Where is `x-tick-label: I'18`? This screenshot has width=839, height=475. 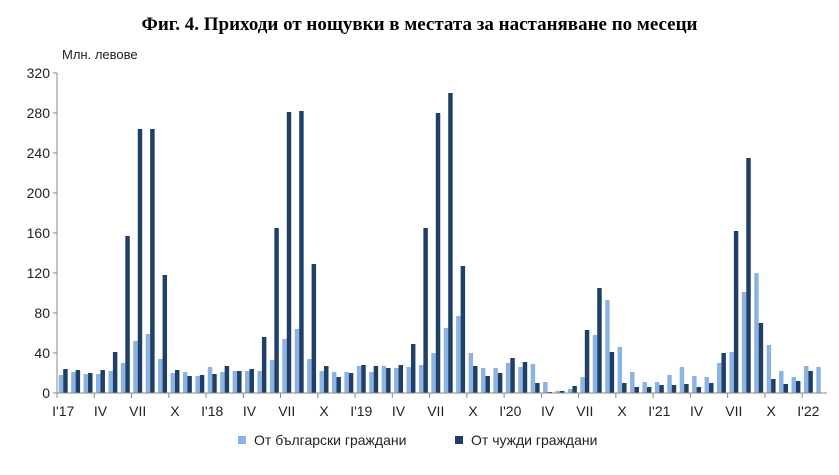 x-tick-label: I'18 is located at coordinates (212, 411).